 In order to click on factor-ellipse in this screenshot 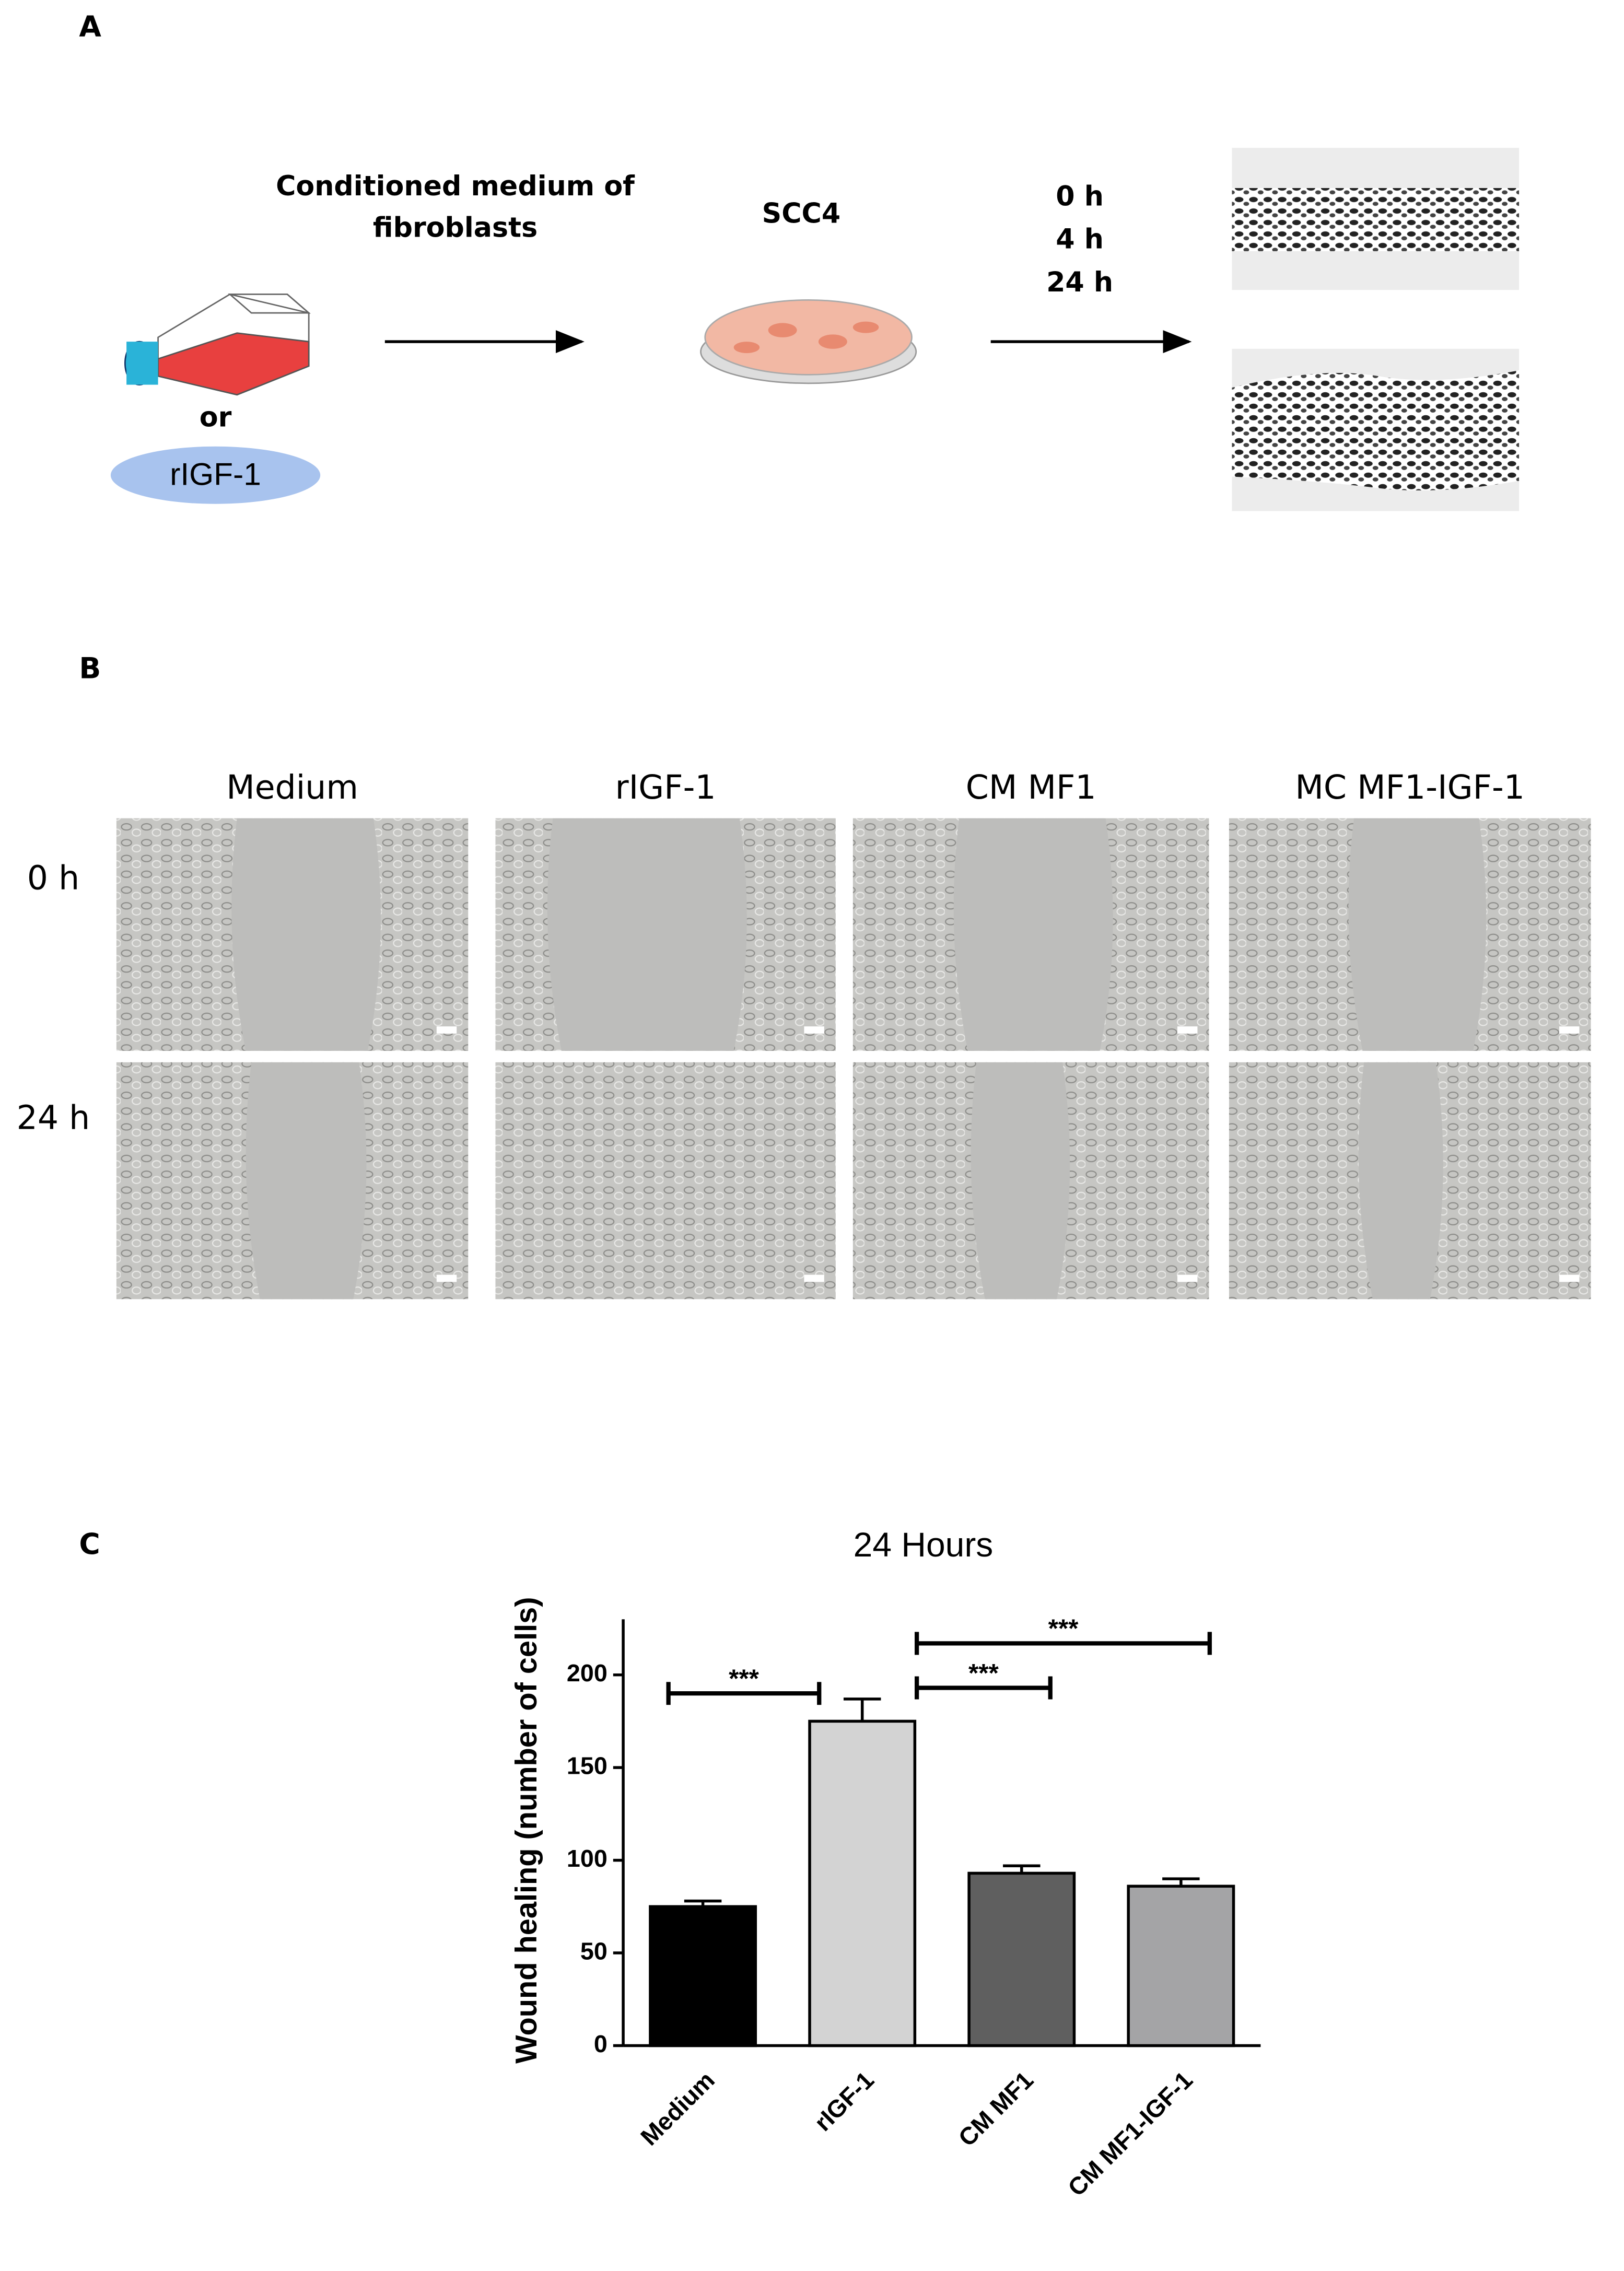, I will do `click(215, 475)`.